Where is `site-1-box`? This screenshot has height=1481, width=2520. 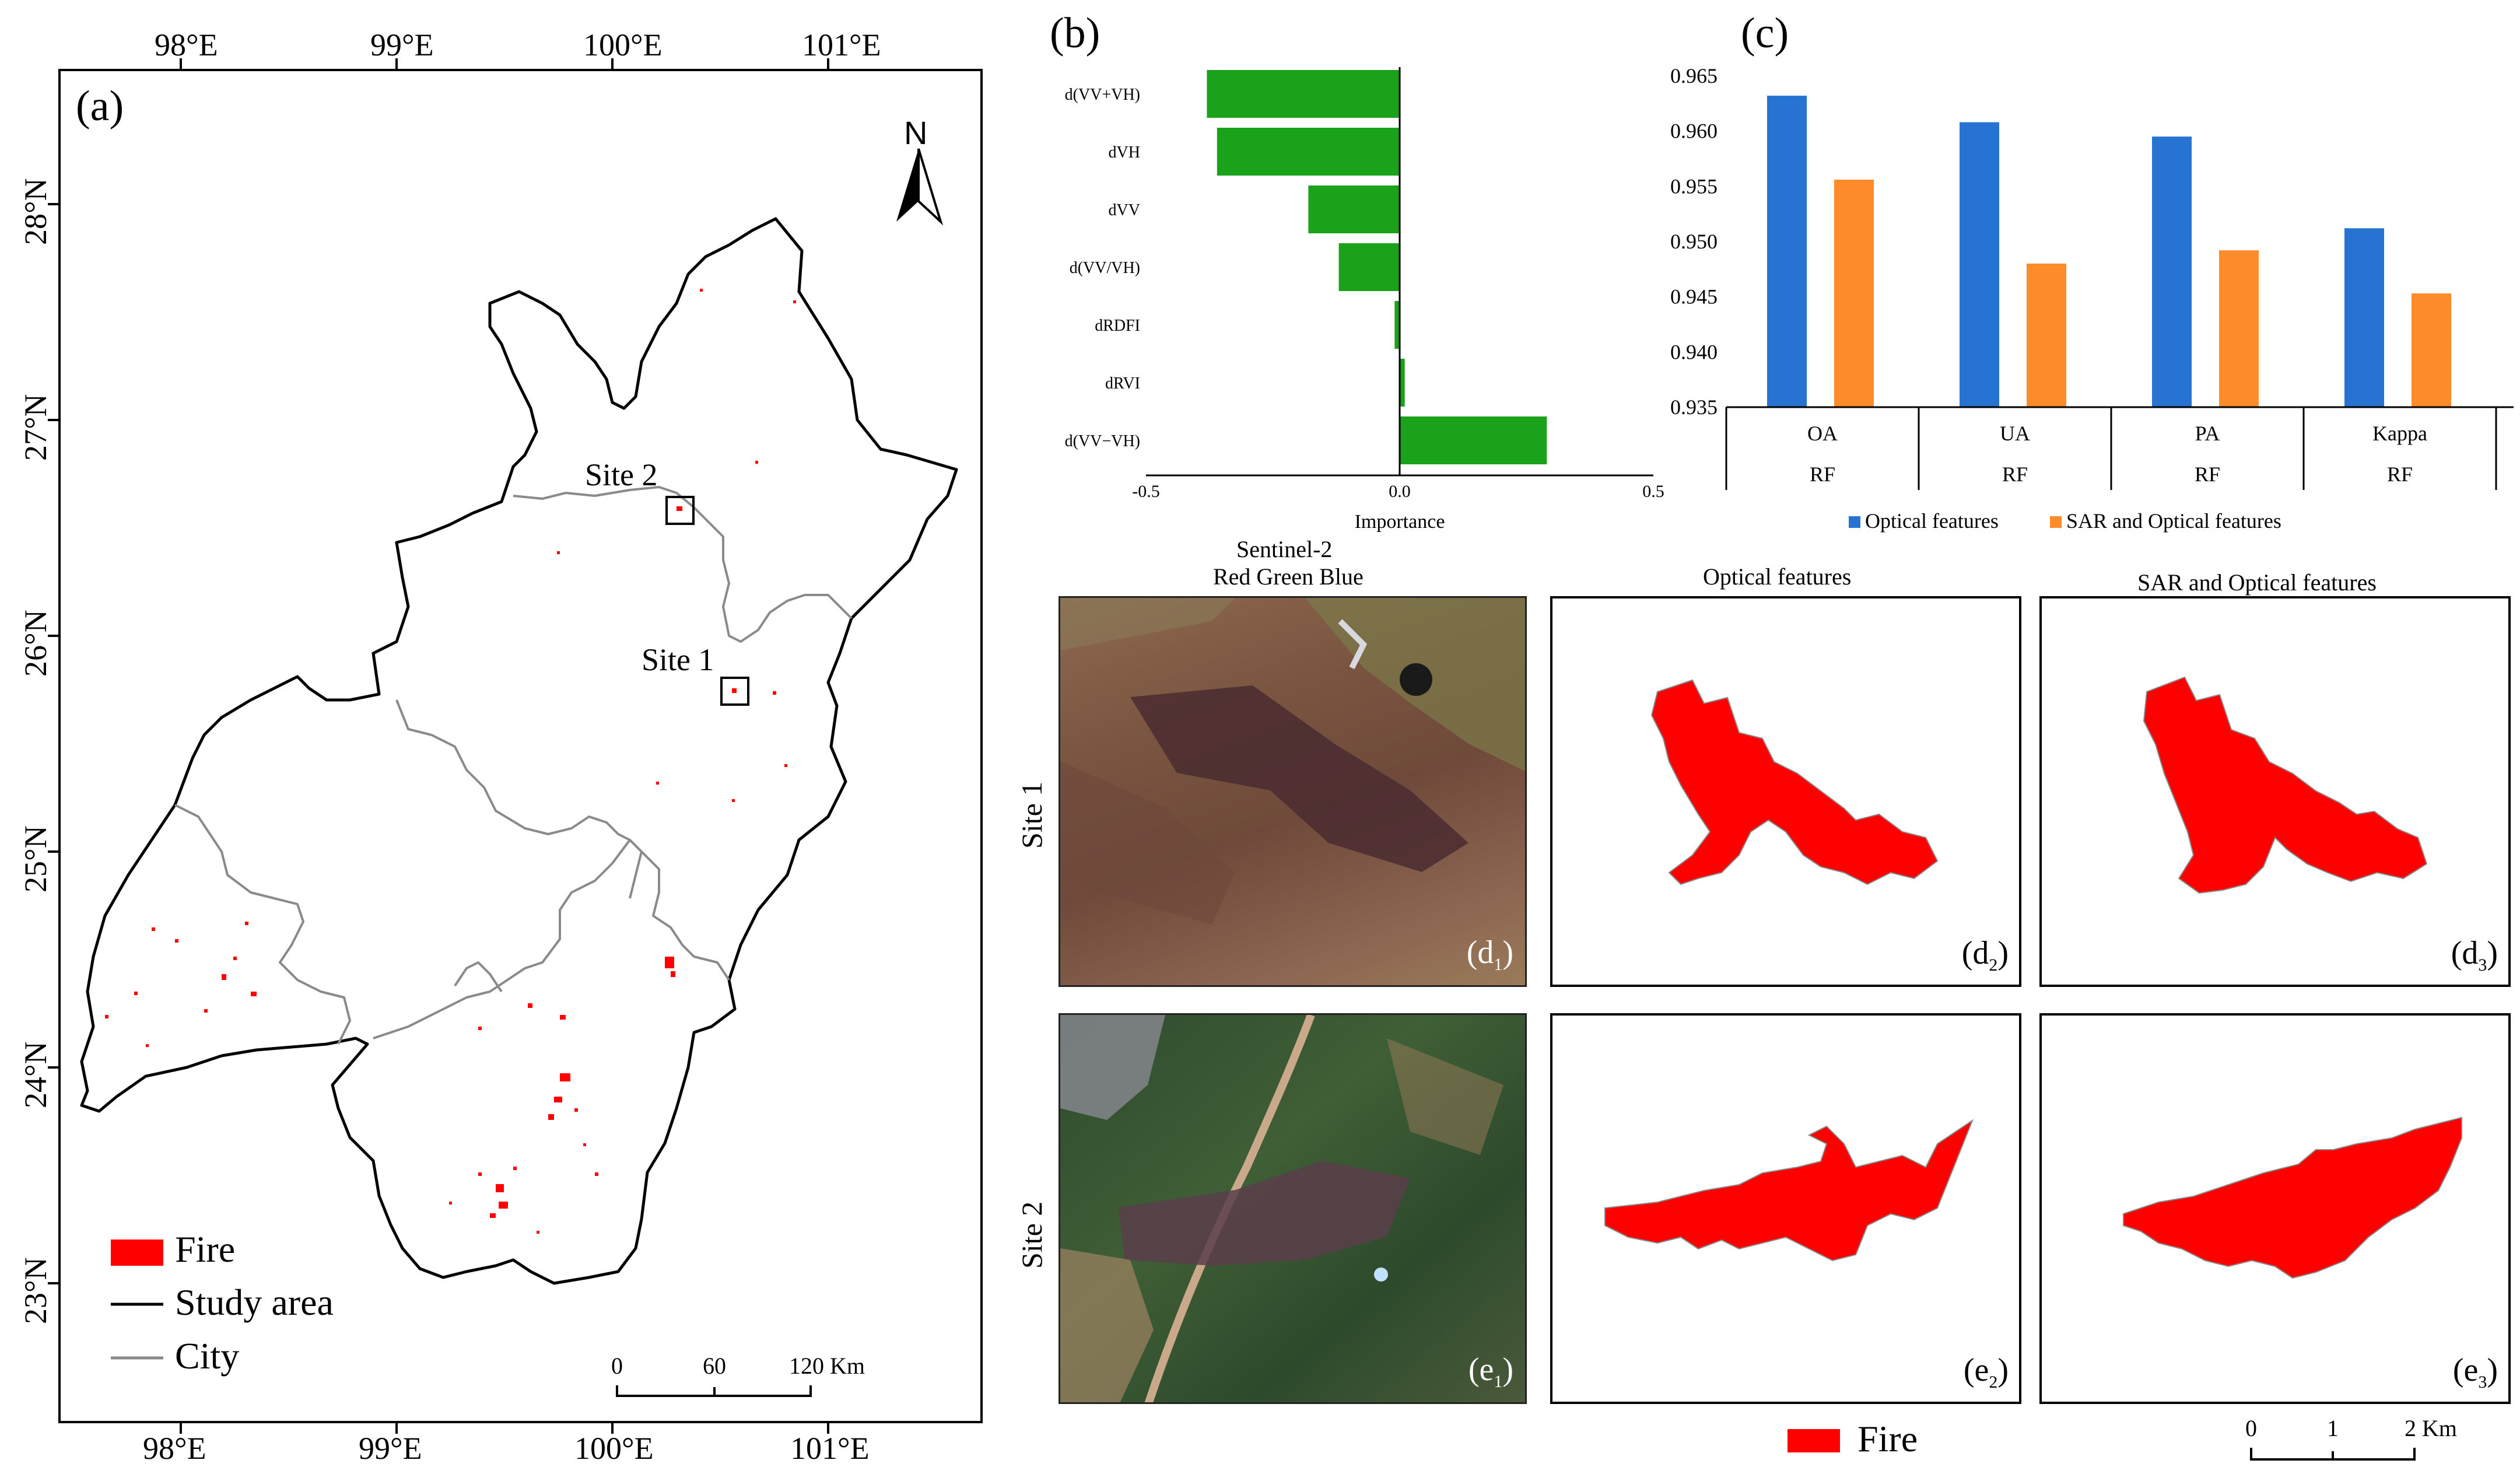
site-1-box is located at coordinates (734, 691).